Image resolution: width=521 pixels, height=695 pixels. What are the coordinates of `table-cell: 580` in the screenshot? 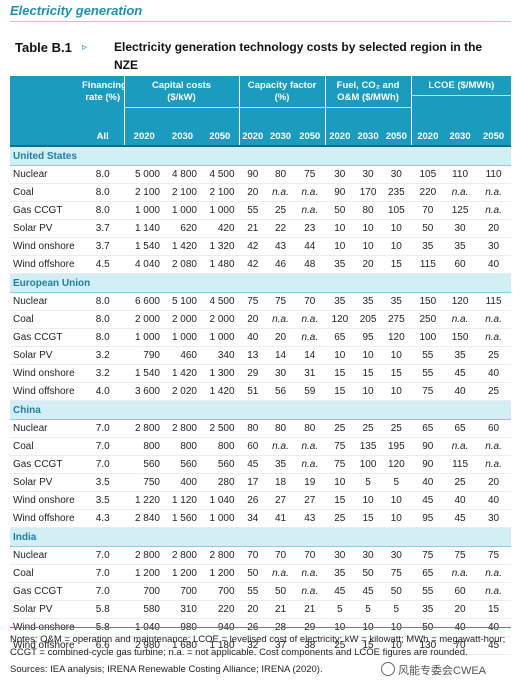 It's located at (143, 609).